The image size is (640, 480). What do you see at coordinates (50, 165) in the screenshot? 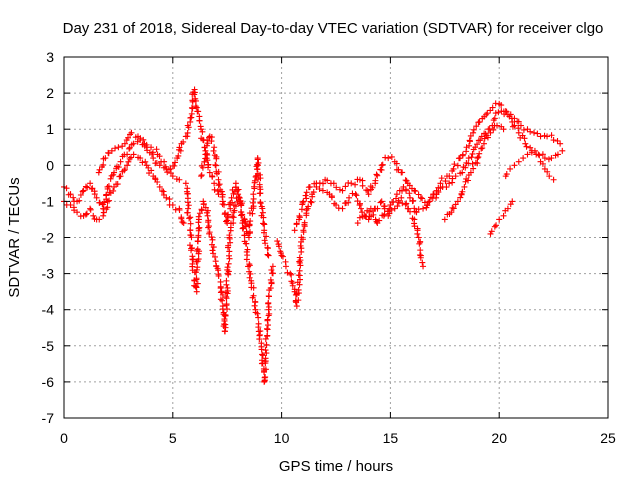
I see `y-tick-label: 0` at bounding box center [50, 165].